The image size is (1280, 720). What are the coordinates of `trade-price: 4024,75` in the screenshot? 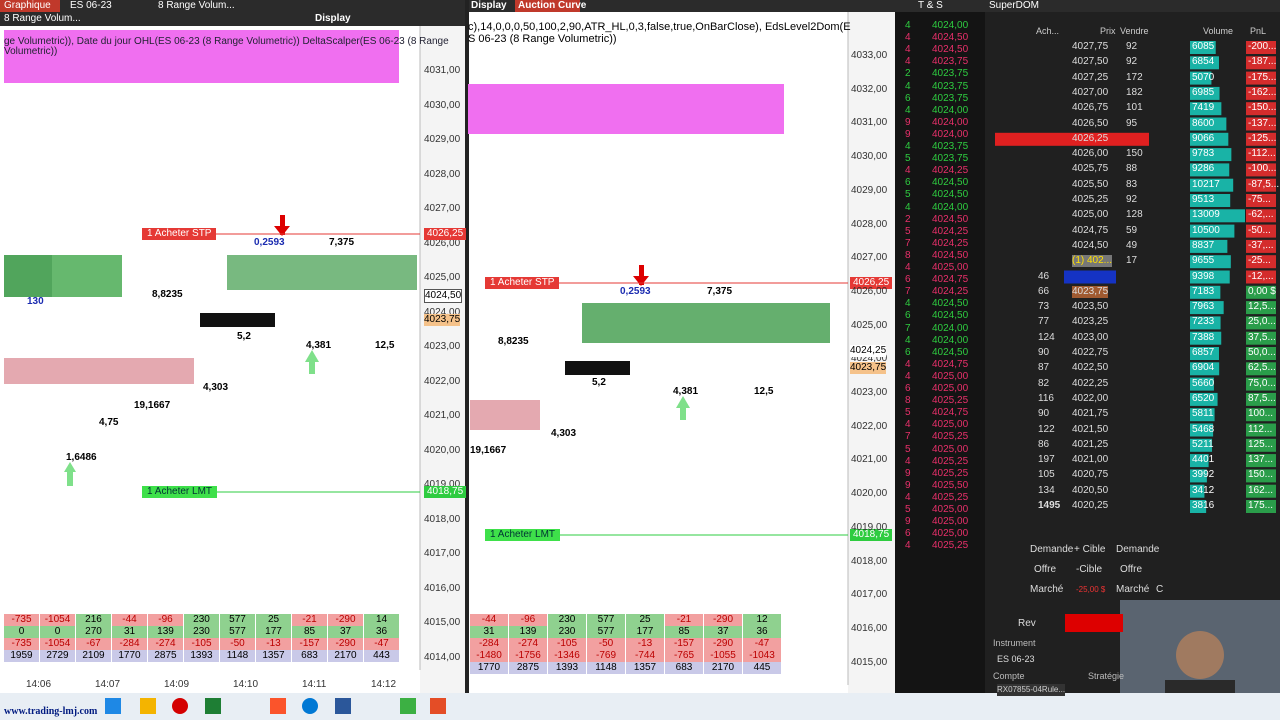 It's located at (950, 364).